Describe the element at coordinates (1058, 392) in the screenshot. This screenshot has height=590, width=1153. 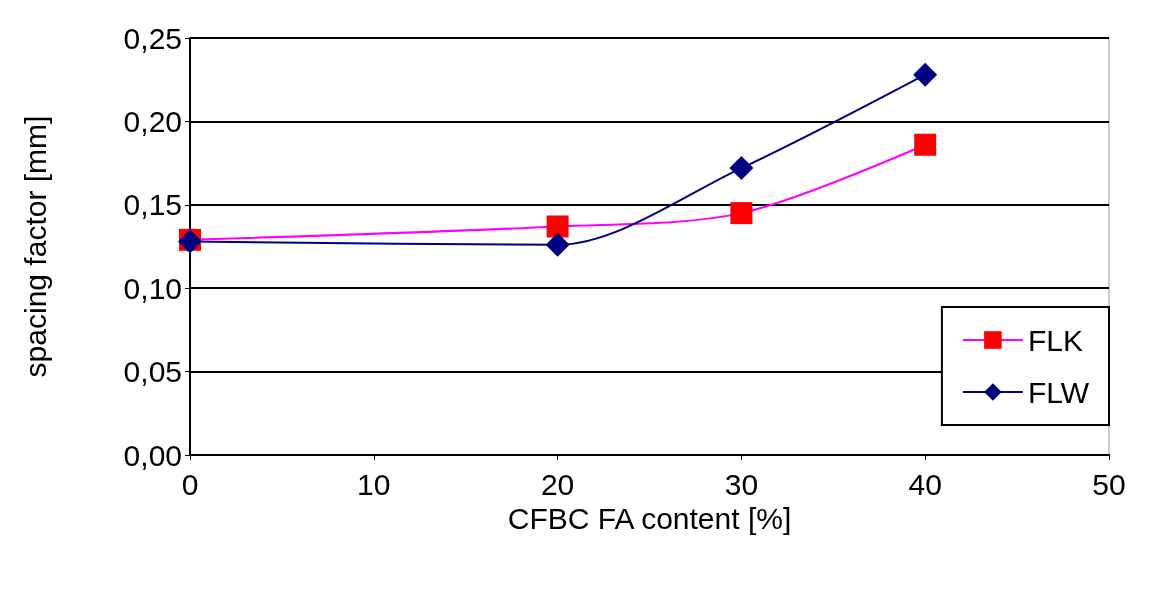
I see `legend-label: FLW` at that location.